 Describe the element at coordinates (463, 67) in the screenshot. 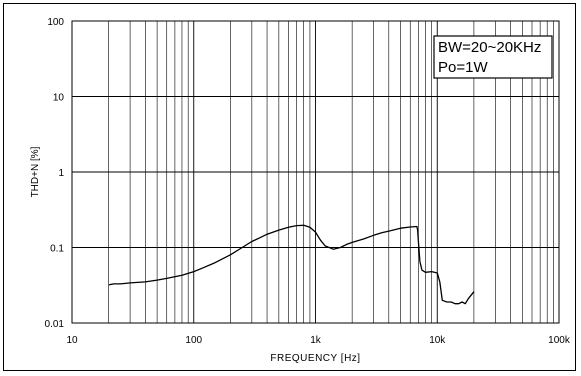

I see `annotation-output-power: Po=1W` at that location.